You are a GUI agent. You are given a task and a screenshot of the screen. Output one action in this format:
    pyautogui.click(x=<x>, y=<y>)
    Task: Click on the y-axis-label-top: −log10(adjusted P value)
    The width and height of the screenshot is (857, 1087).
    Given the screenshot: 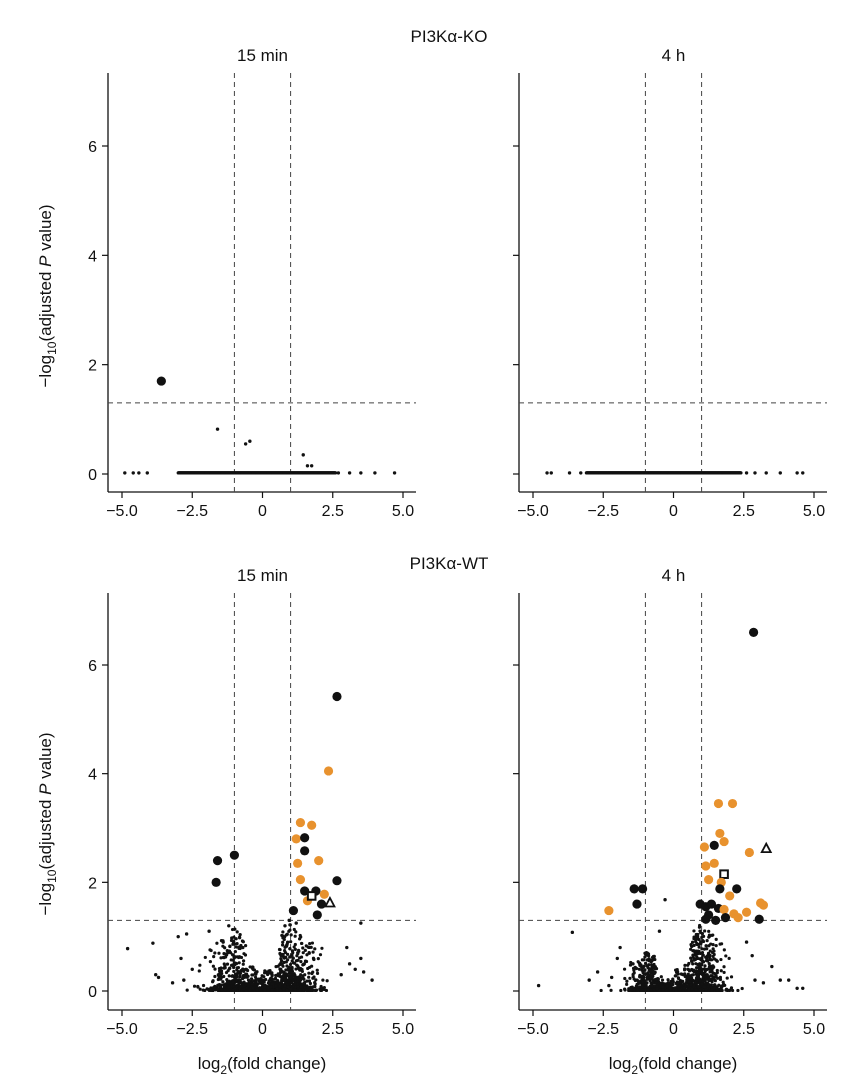 What is the action you would take?
    pyautogui.click(x=47, y=295)
    